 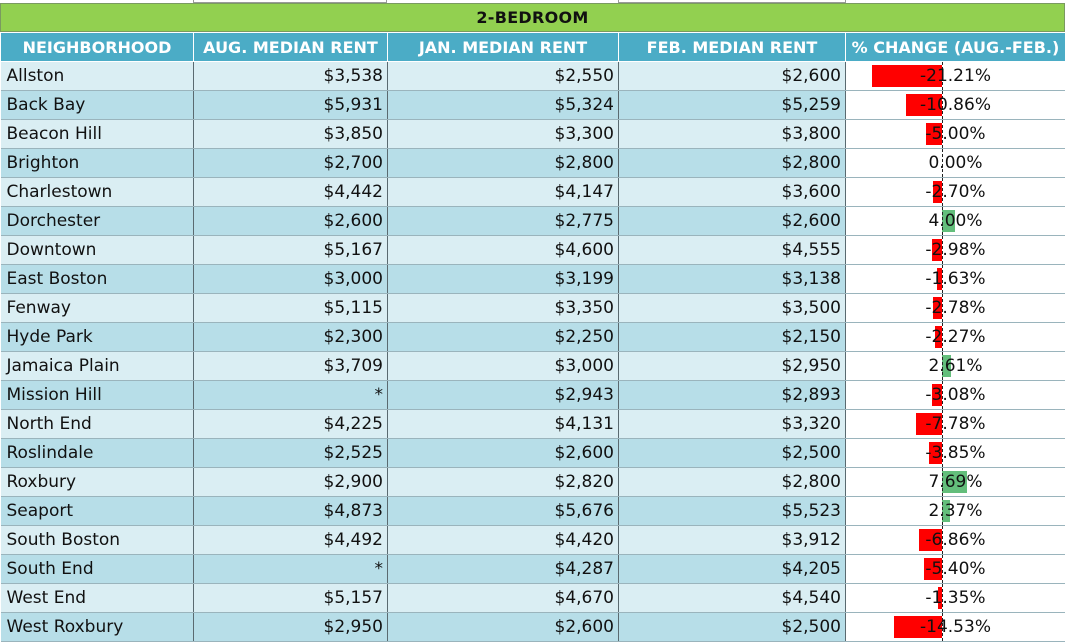 What do you see at coordinates (97, 337) in the screenshot?
I see `neighborhood-cell: Hyde Park` at bounding box center [97, 337].